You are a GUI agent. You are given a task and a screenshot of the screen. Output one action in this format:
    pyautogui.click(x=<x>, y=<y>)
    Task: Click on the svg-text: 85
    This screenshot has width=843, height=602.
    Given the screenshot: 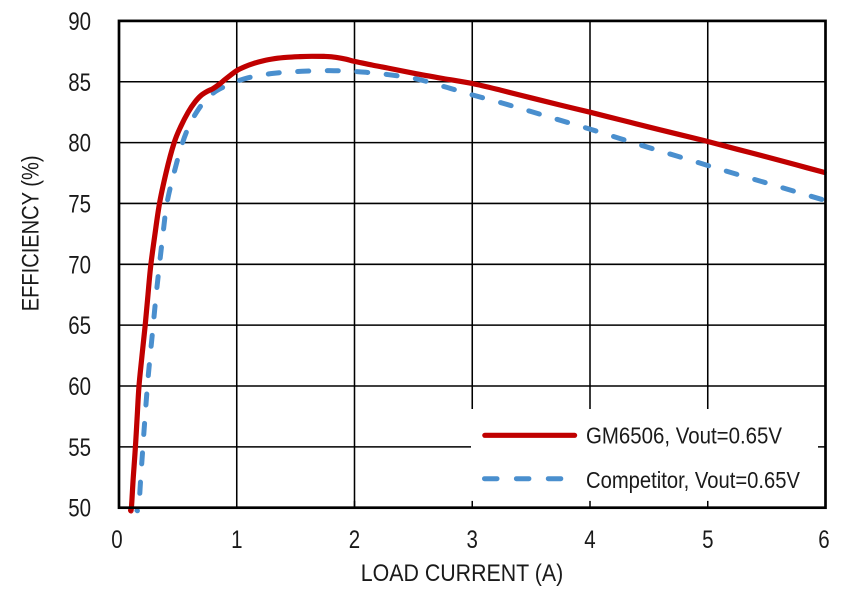 What is the action you would take?
    pyautogui.click(x=79, y=82)
    